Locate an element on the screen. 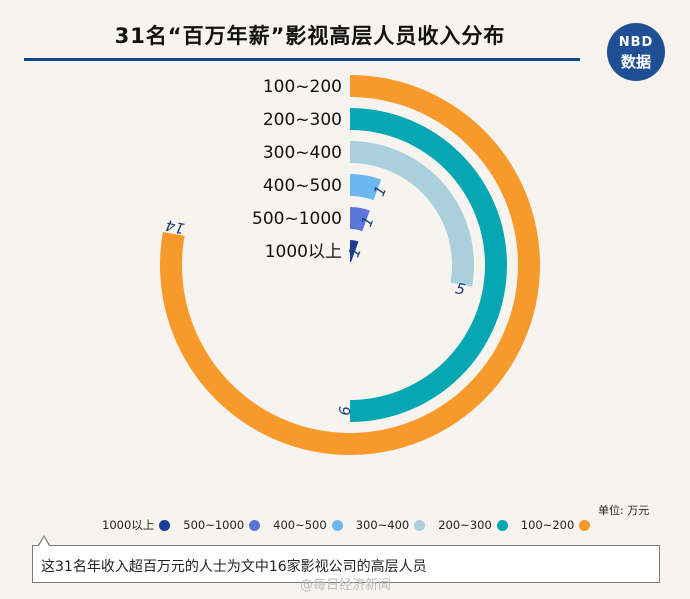  nbd-logo: NBD 数据 is located at coordinates (636, 52).